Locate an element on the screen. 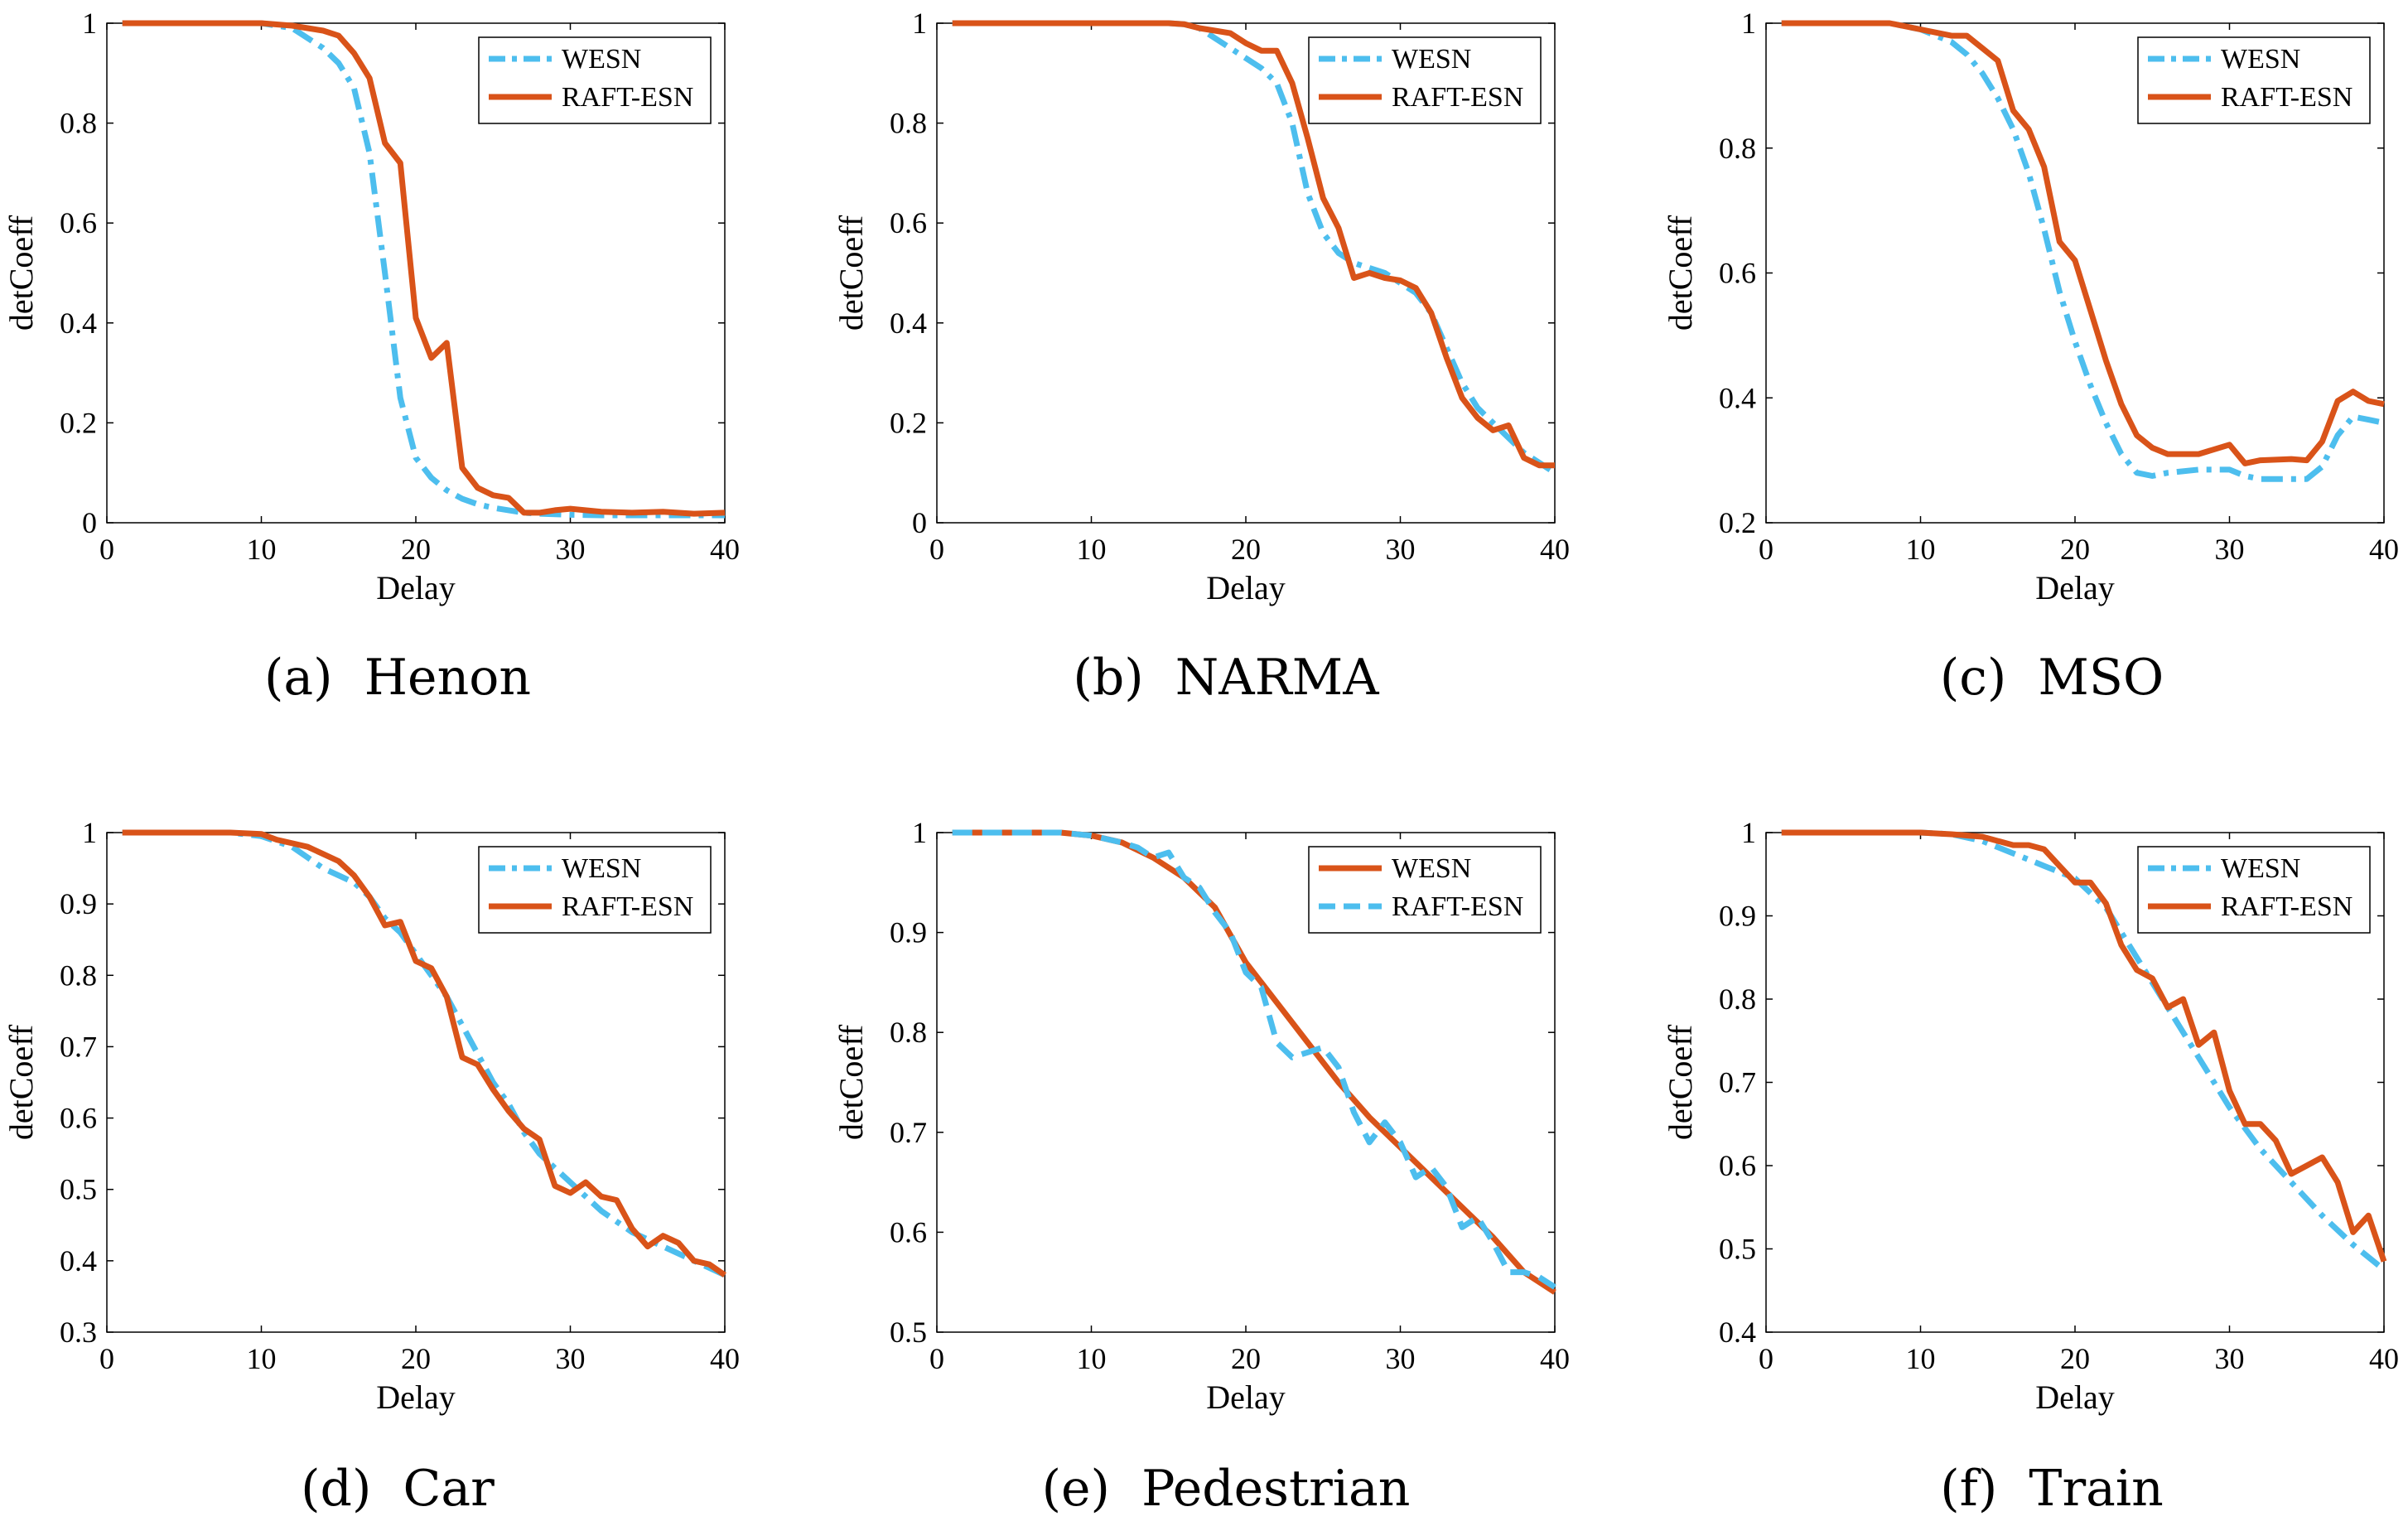 The width and height of the screenshot is (2408, 1526). panel-caption: (e) Pedestrian is located at coordinates (1226, 1489).